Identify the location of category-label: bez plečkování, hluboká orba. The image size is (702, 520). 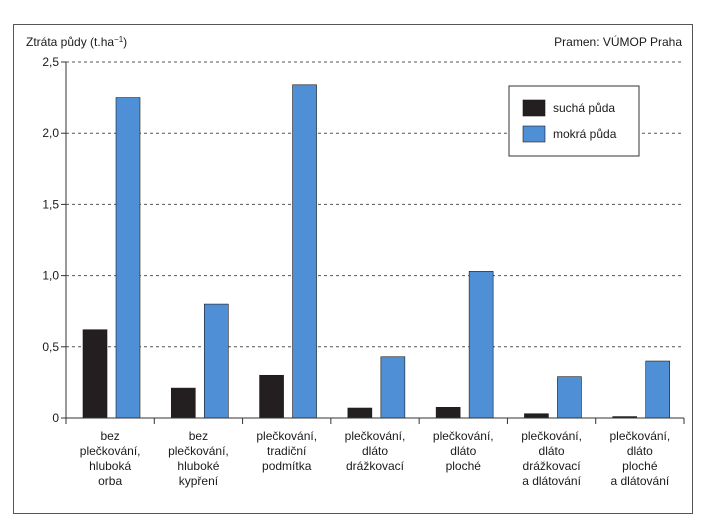
(110, 458).